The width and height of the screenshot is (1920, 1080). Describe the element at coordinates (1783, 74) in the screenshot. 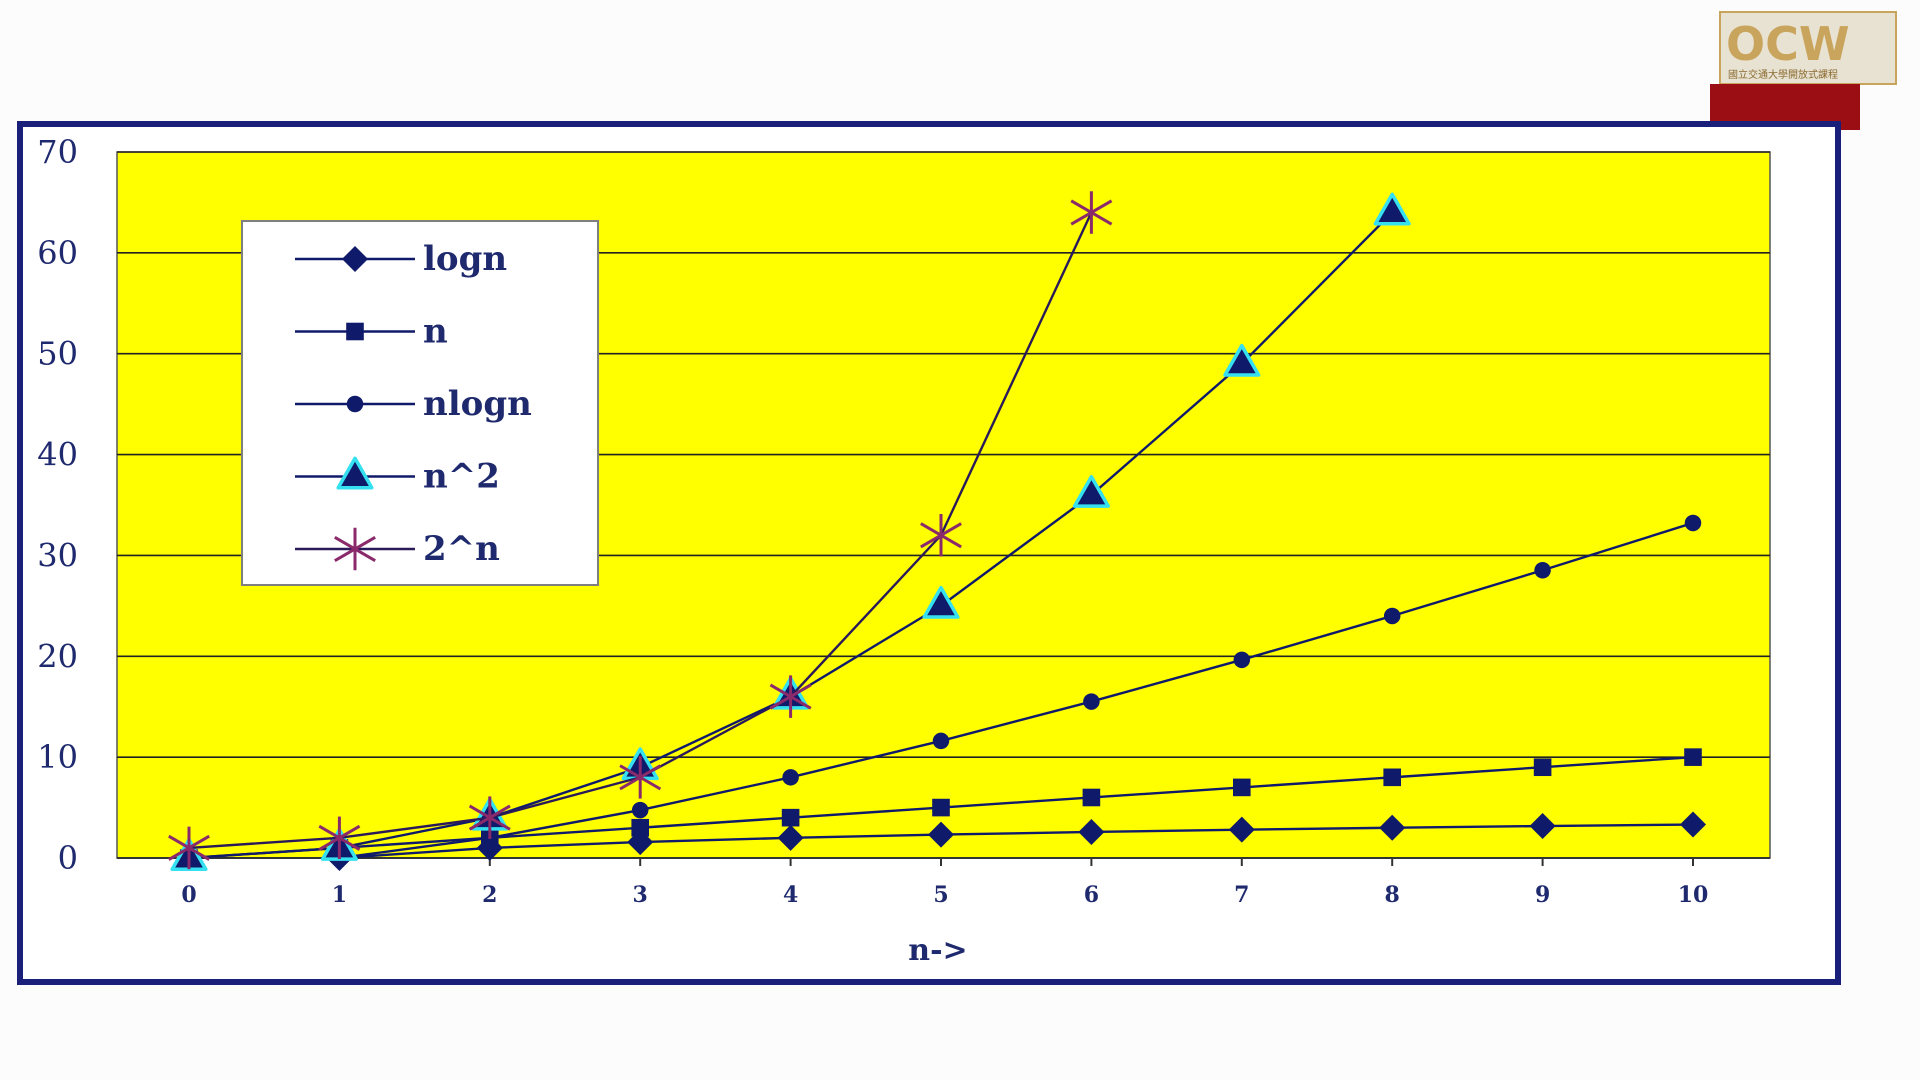

I see `logo-caption: 國立交通大學開放式課程` at that location.